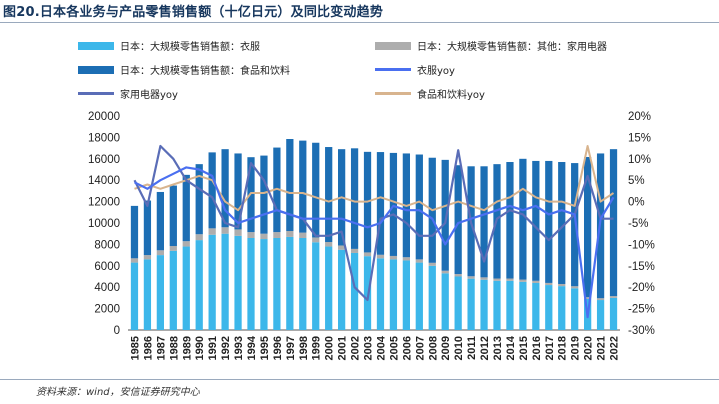  Describe the element at coordinates (107, 288) in the screenshot. I see `left-tick-label: 4000` at that location.